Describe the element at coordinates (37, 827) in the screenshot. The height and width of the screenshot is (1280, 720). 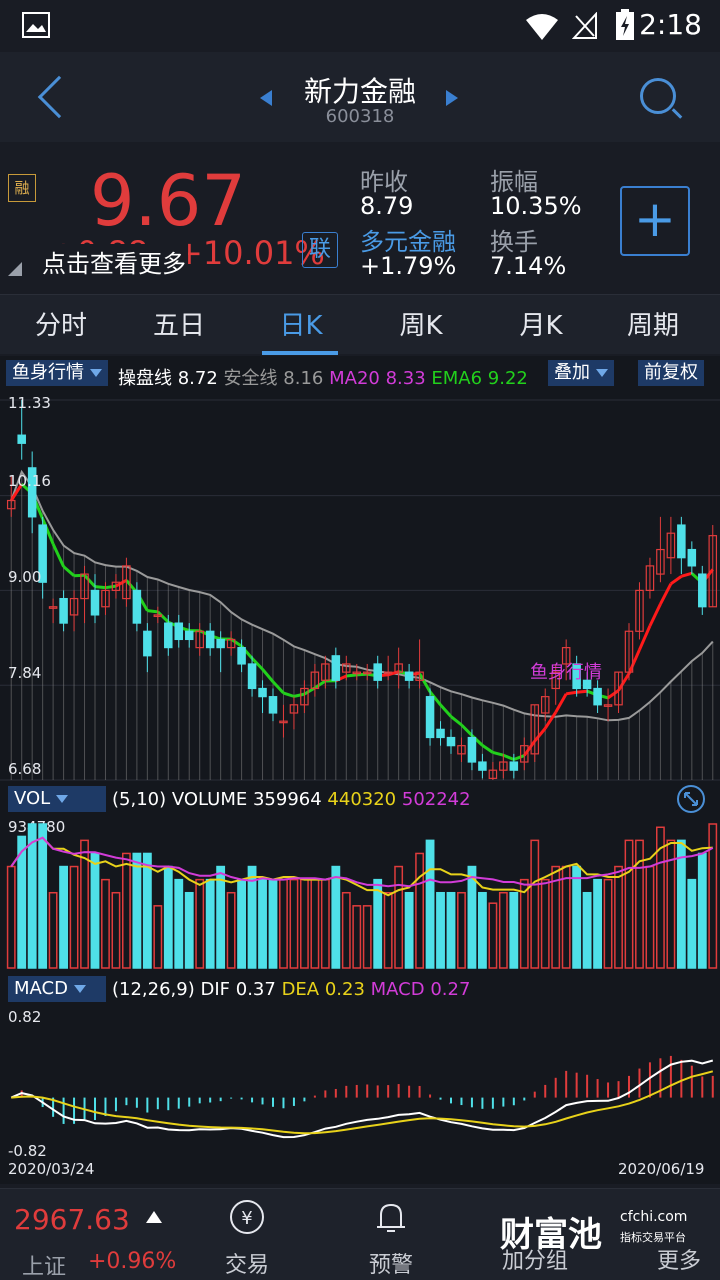
I see `volume-max: 934780` at that location.